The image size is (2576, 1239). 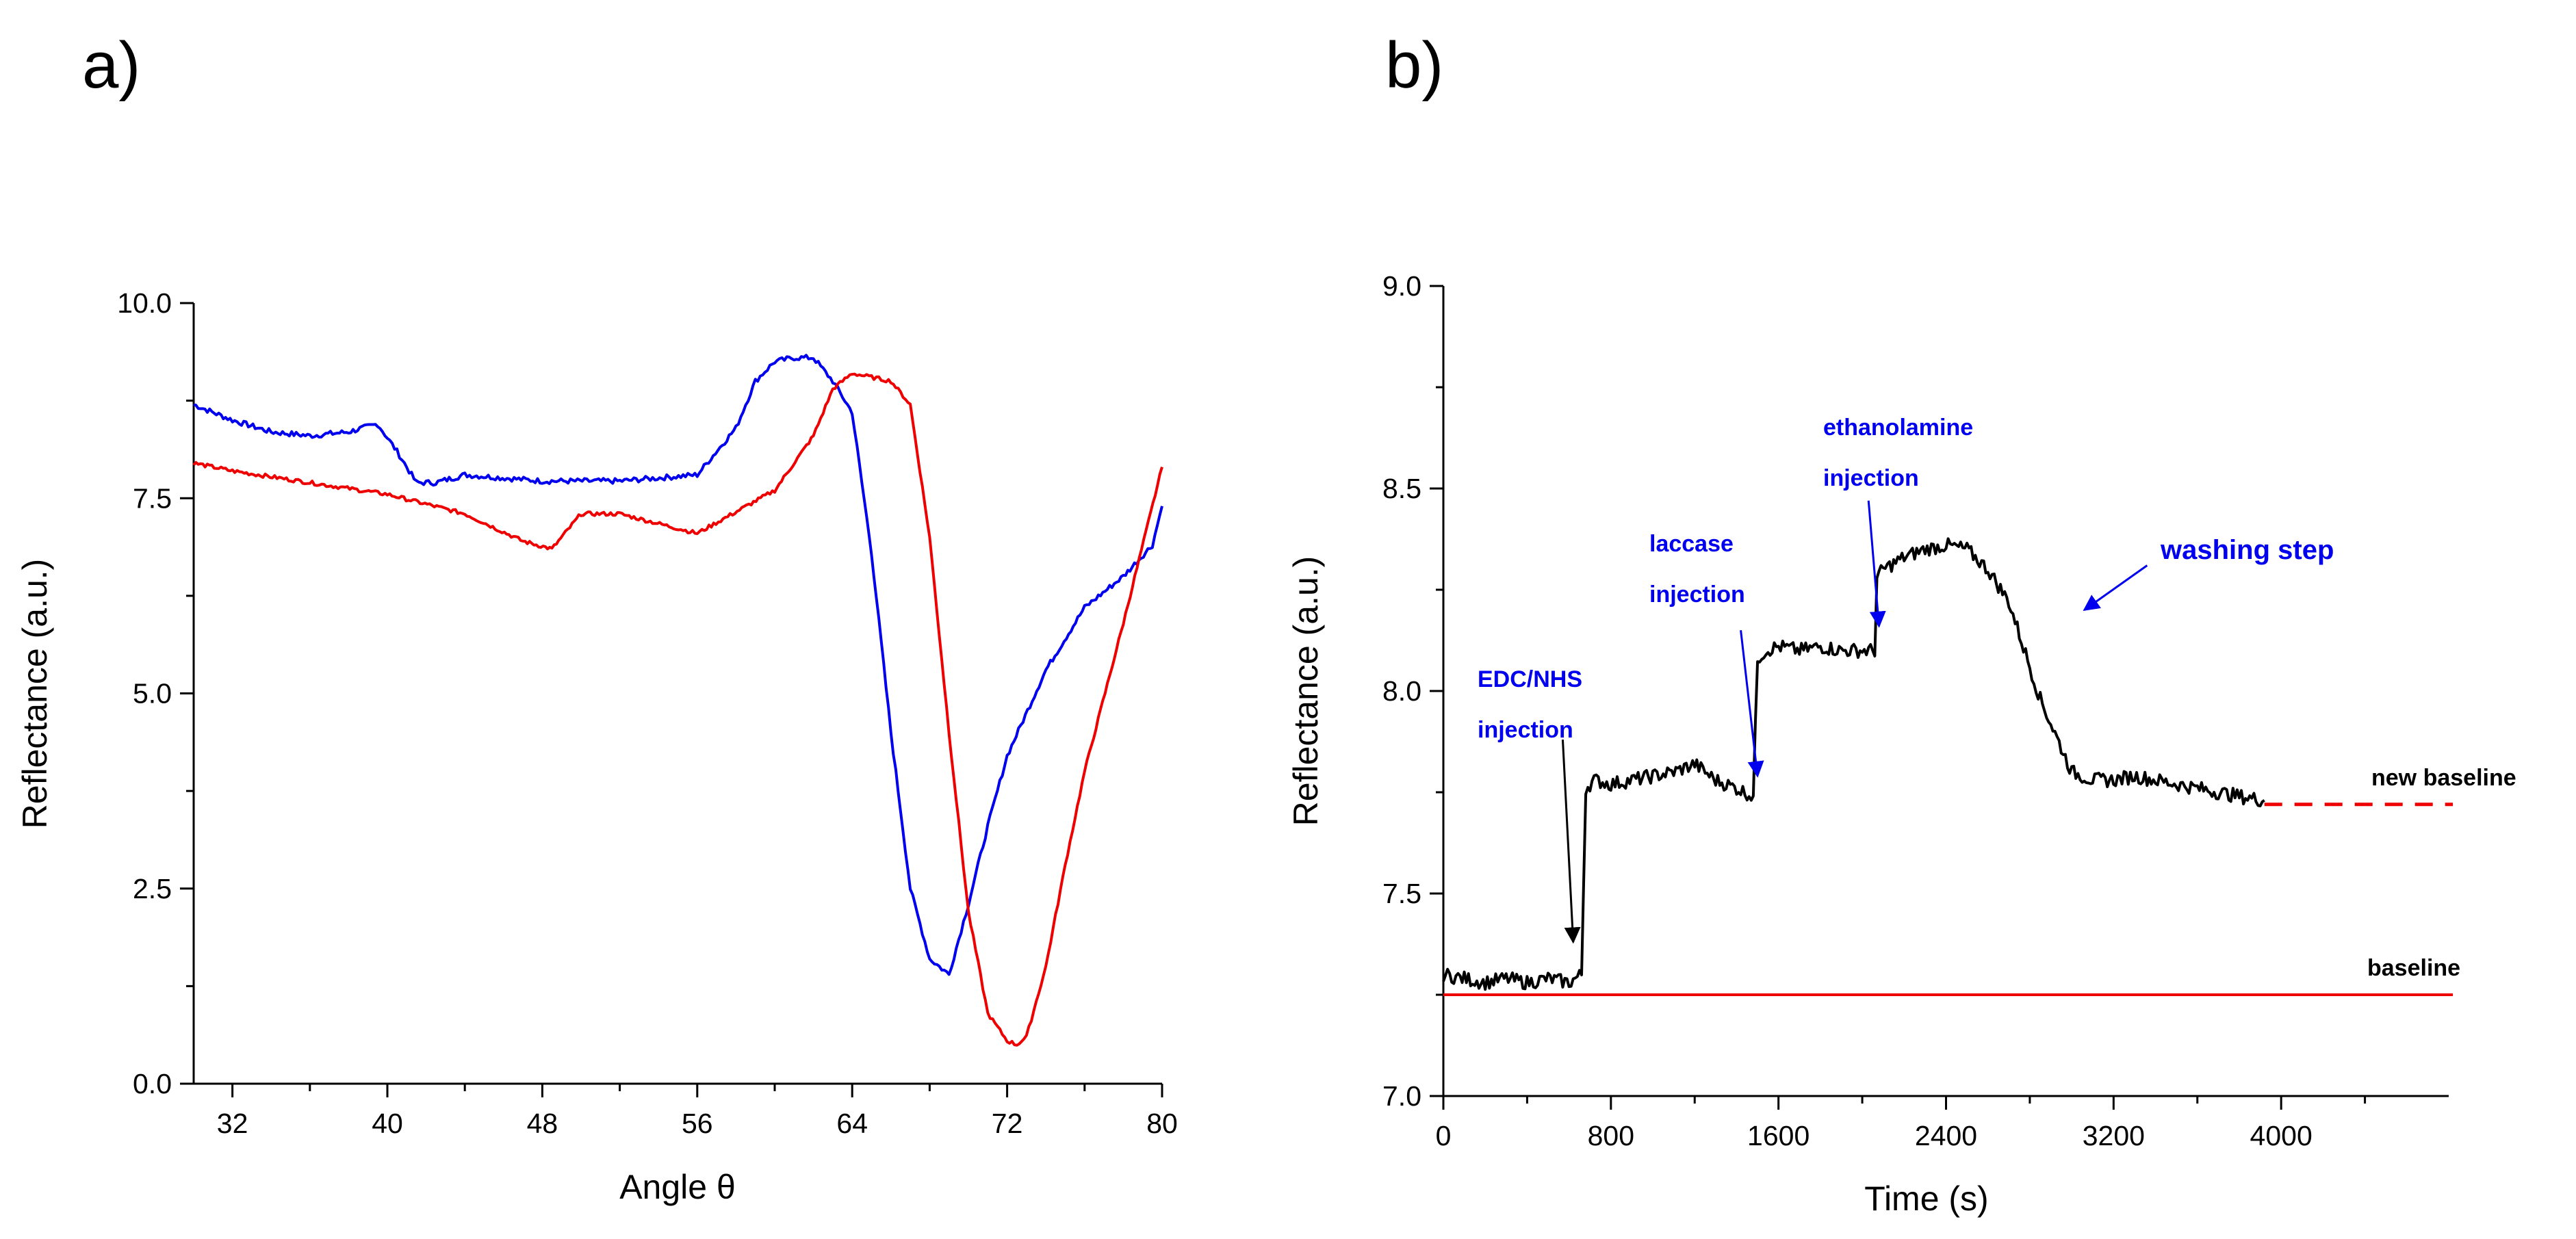 I want to click on chart-a-y-tick-label: 7.5, so click(x=152, y=498).